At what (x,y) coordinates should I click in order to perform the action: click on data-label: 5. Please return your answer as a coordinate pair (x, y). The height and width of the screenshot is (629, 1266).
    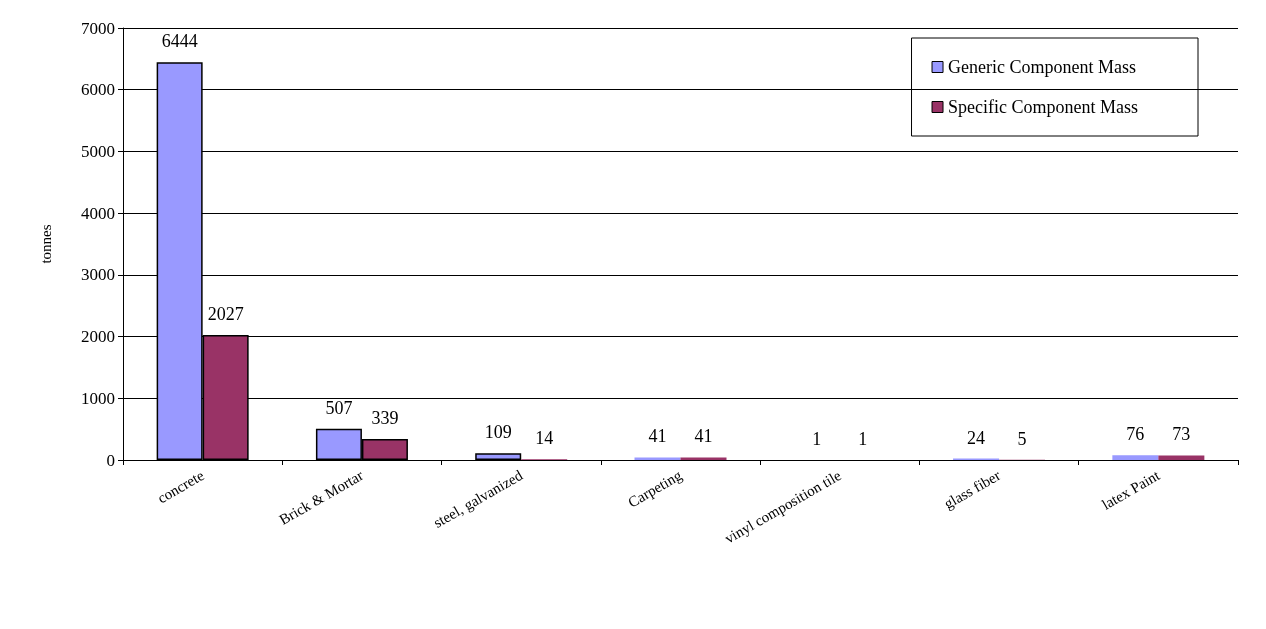
    Looking at the image, I should click on (1022, 438).